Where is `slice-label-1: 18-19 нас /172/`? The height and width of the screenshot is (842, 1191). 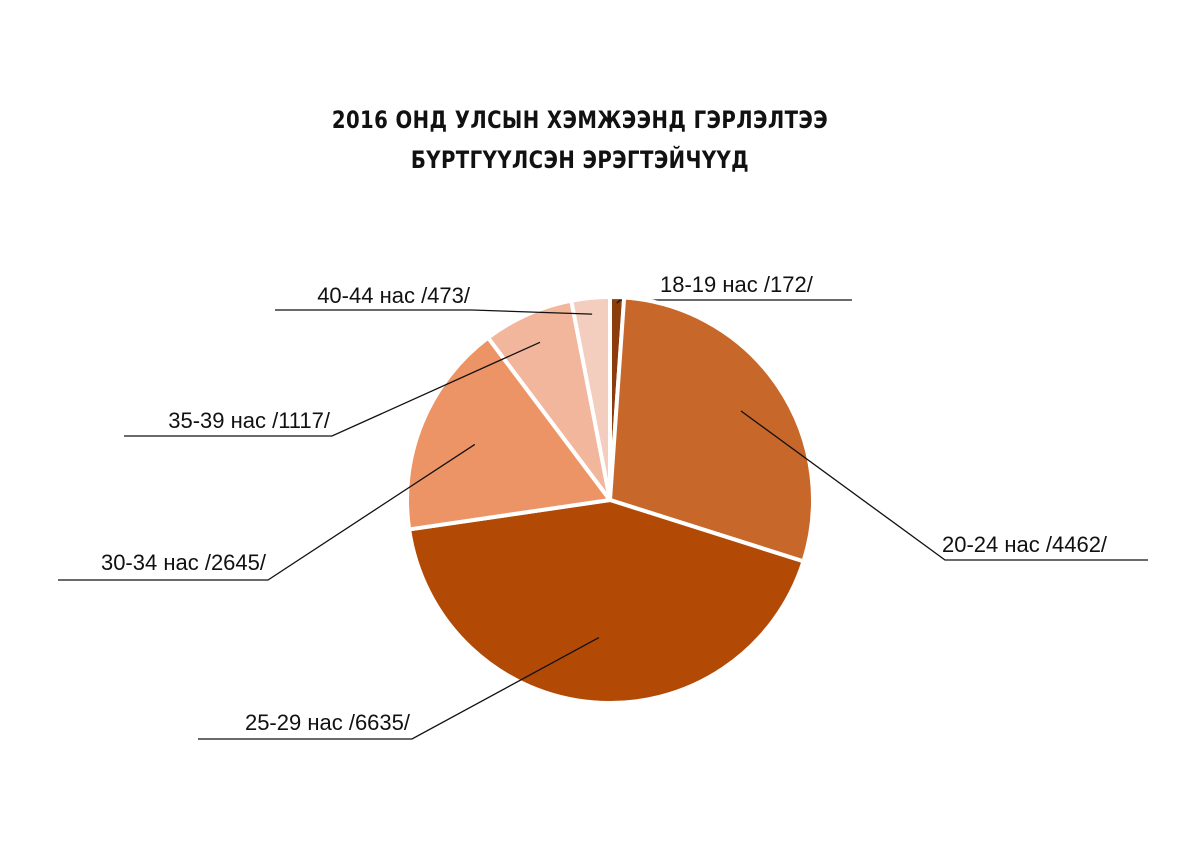
slice-label-1: 18-19 нас /172/ is located at coordinates (737, 284).